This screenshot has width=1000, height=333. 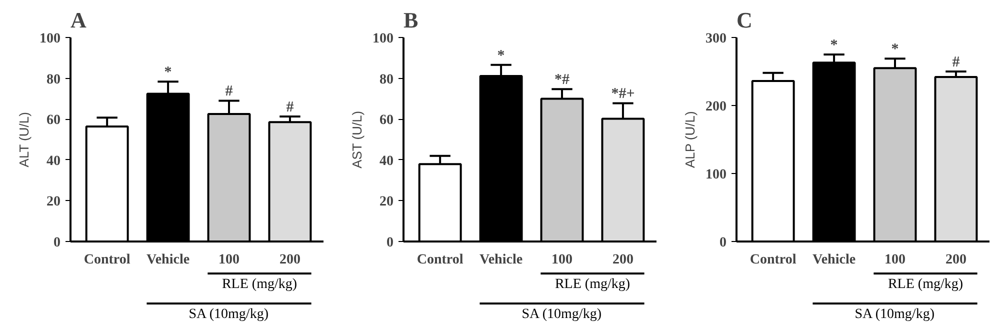 I want to click on chart-title: C, so click(x=744, y=20).